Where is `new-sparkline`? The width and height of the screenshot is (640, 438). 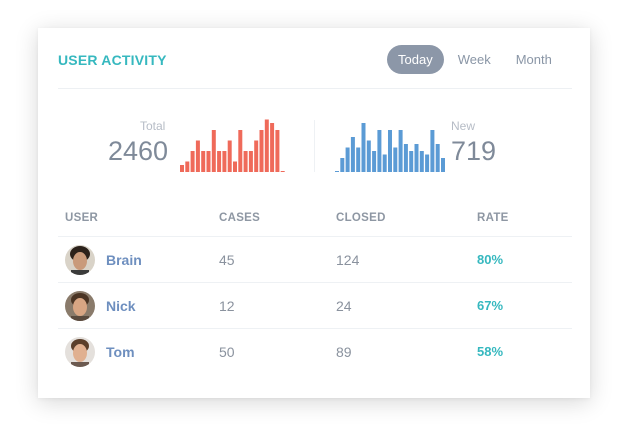
new-sparkline is located at coordinates (390, 147).